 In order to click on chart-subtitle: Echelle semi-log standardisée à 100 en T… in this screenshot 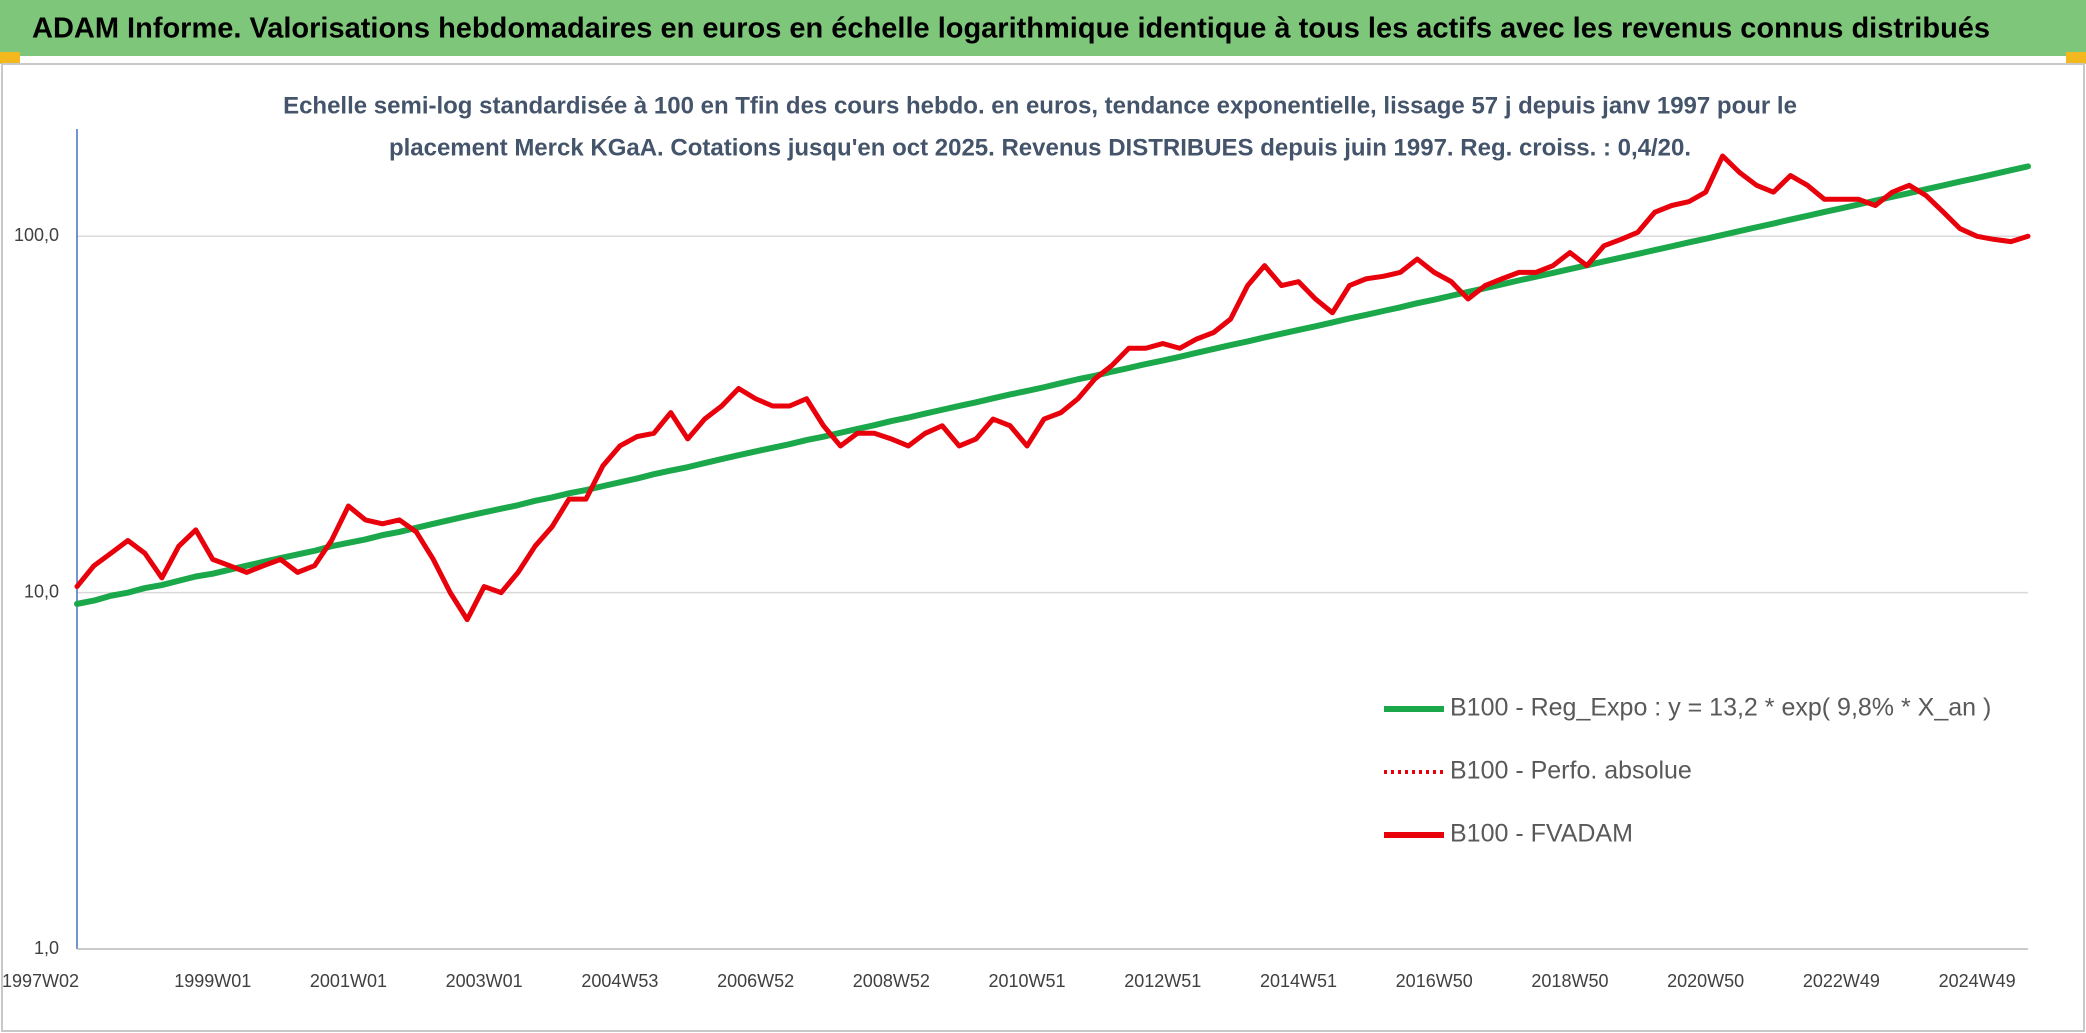, I will do `click(1040, 105)`.